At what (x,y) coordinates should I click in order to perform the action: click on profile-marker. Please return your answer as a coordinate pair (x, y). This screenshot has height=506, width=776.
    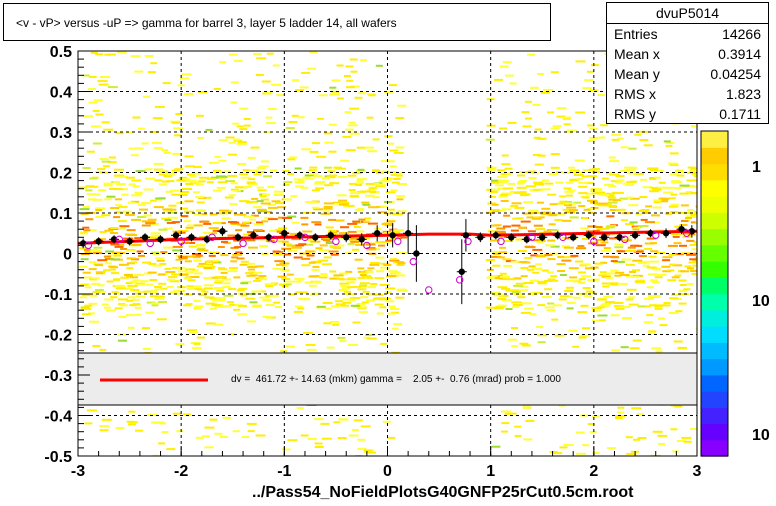
    Looking at the image, I should click on (588, 235).